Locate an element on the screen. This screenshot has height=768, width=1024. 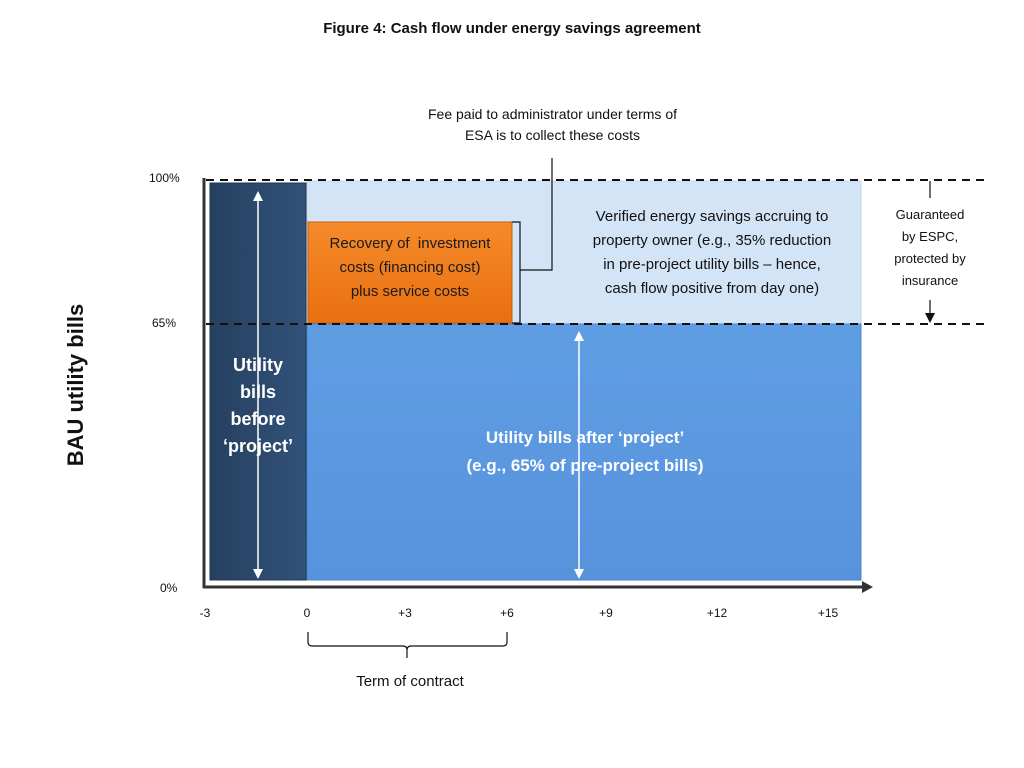
x-tick: -3 is located at coordinates (205, 613).